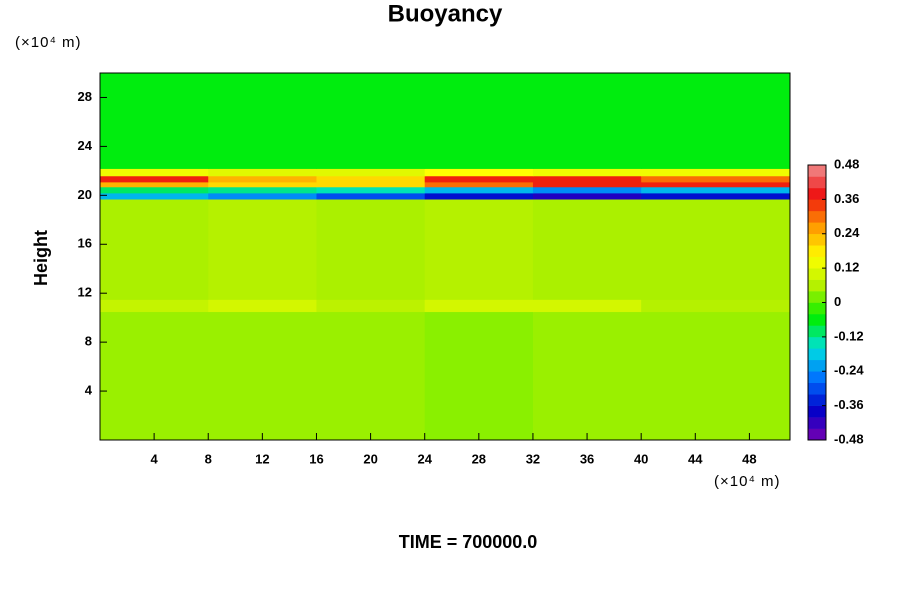 The height and width of the screenshot is (605, 900). Describe the element at coordinates (85, 243) in the screenshot. I see `y-tick-label: 16` at that location.